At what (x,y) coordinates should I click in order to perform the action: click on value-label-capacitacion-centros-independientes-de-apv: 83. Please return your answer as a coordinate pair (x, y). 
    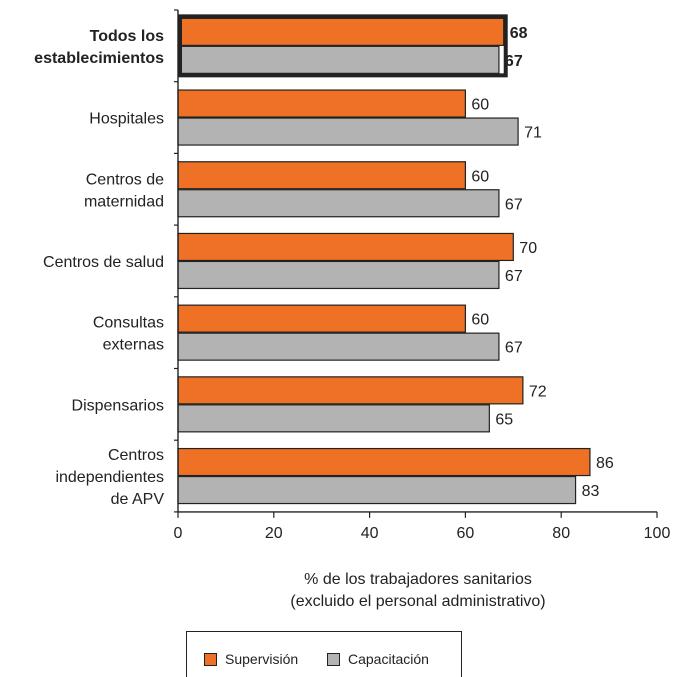
    Looking at the image, I should click on (591, 491).